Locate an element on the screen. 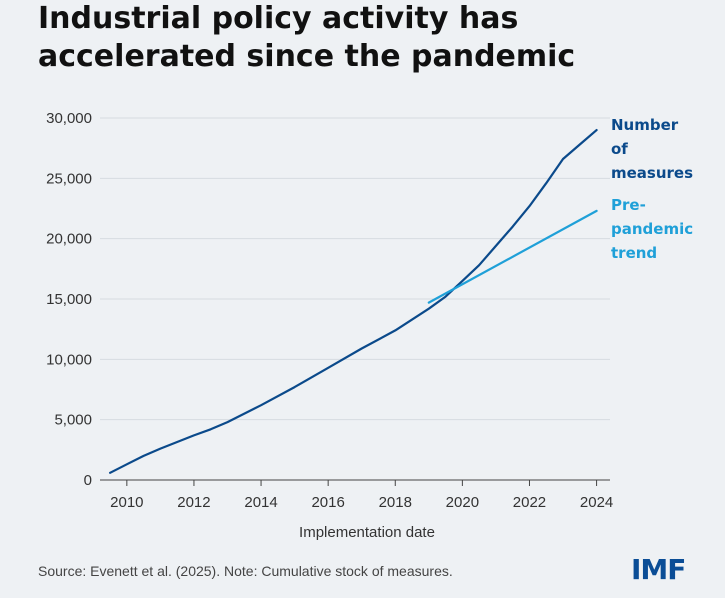 Image resolution: width=725 pixels, height=598 pixels. y-tick-label: 5,000 is located at coordinates (73, 420).